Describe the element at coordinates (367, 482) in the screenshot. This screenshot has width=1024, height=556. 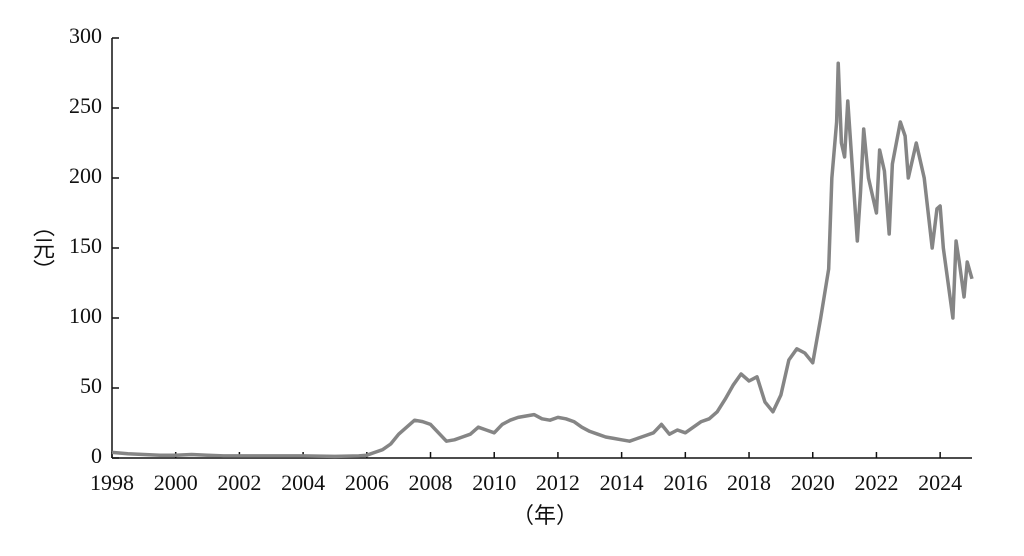
I see `x-tick-label: 2006` at that location.